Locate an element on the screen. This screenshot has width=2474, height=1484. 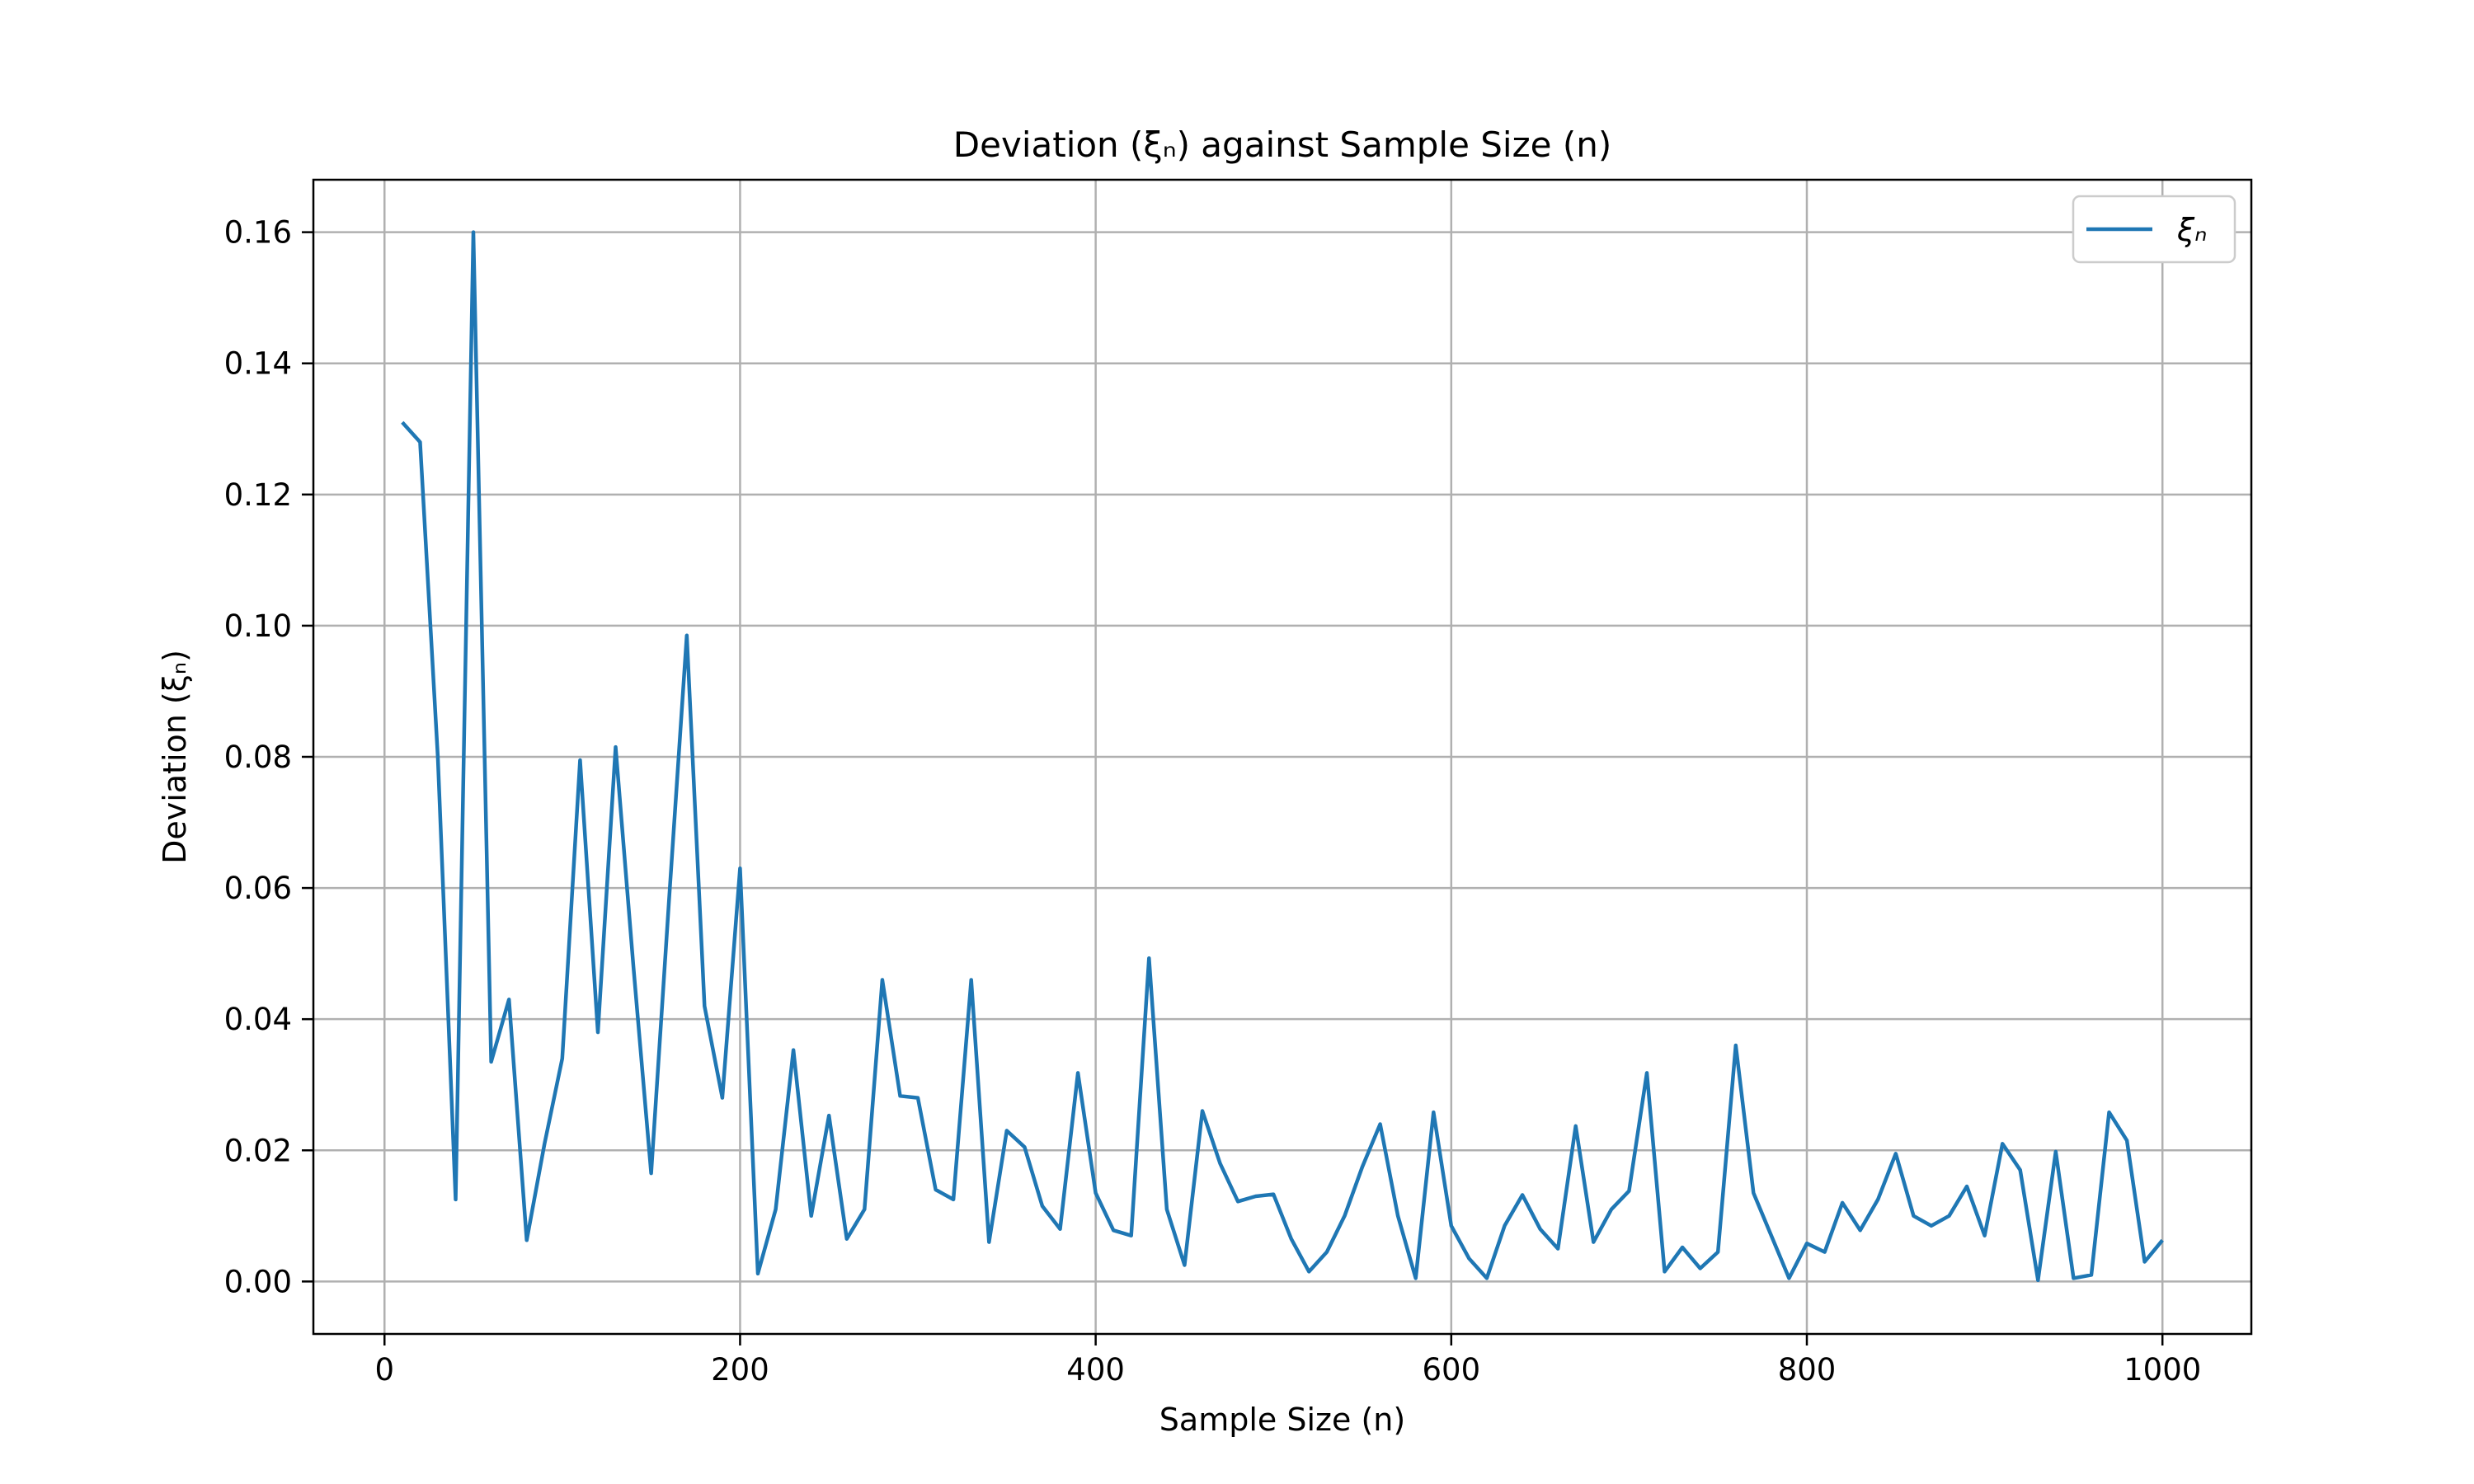
y-tick-label: 0.06 is located at coordinates (258, 888).